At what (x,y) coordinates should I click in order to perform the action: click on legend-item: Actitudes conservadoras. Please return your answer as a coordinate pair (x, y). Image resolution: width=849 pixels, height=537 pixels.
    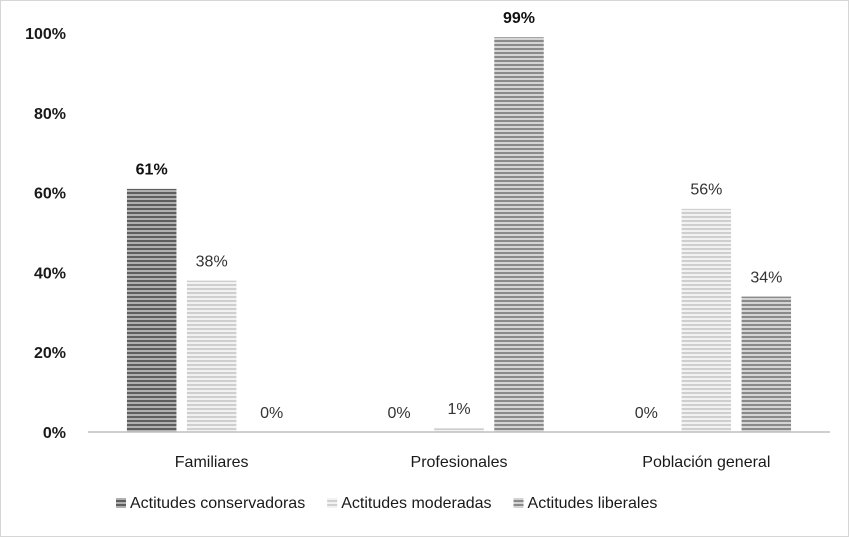
    Looking at the image, I should click on (210, 503).